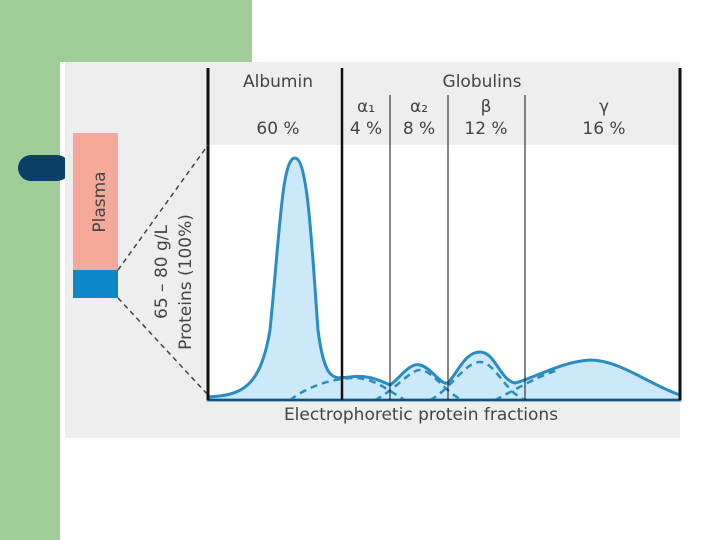 The image size is (720, 540). I want to click on proteins-label: Proteins (100%), so click(186, 282).